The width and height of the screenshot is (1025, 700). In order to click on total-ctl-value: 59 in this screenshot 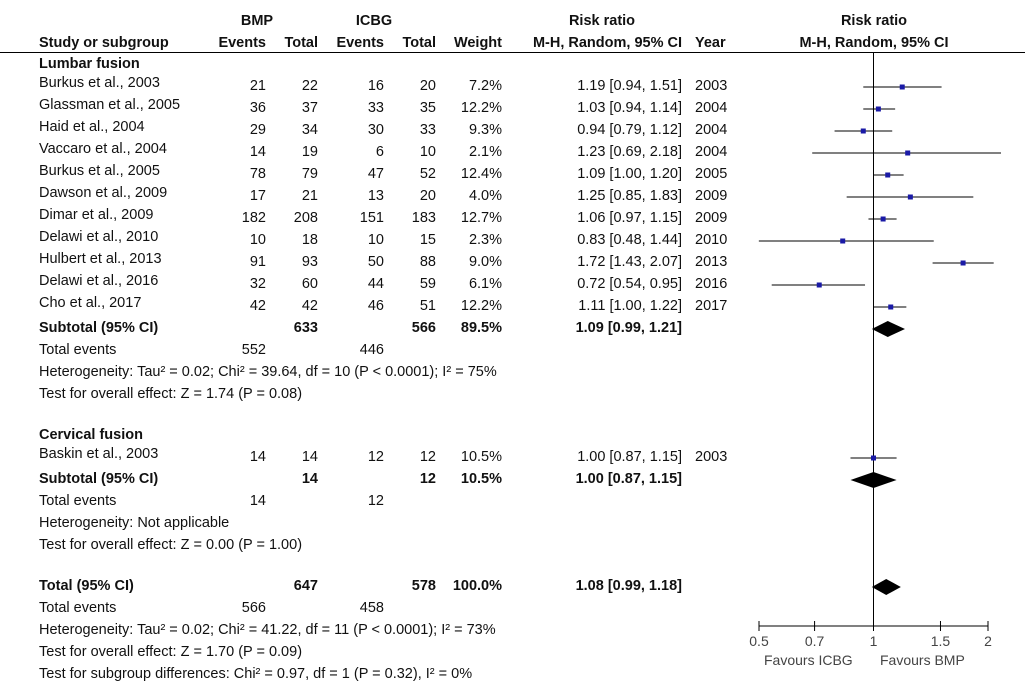, I will do `click(427, 284)`.